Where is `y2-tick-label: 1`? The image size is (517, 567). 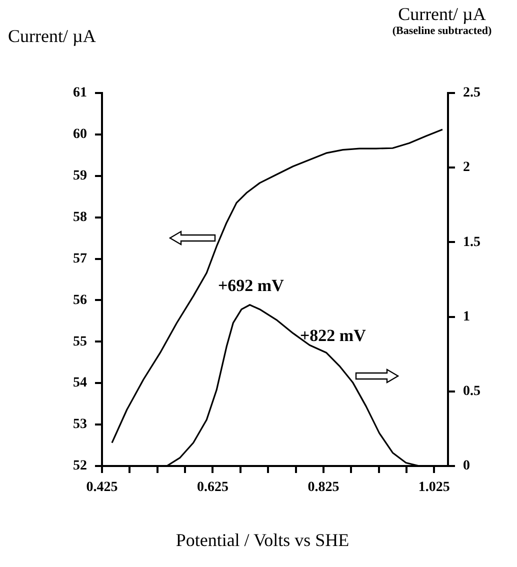
y2-tick-label: 1 is located at coordinates (466, 316).